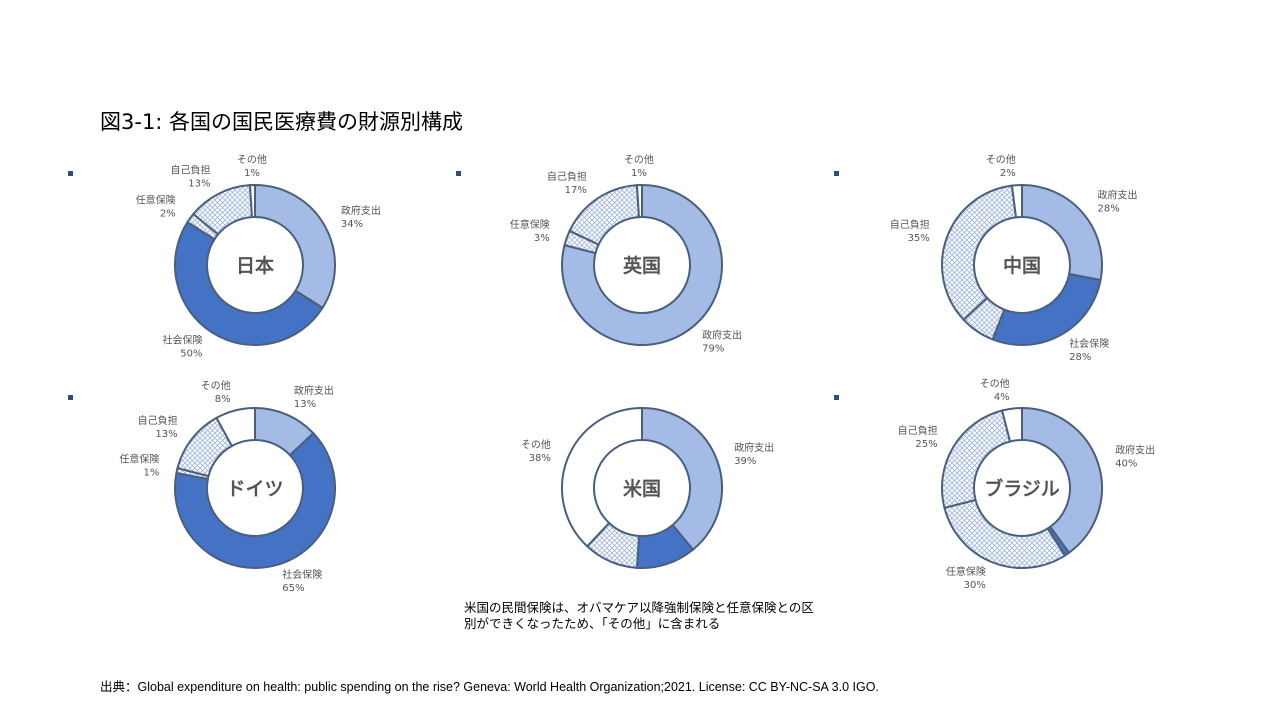  I want to click on country-label: ドイツ, so click(254, 489).